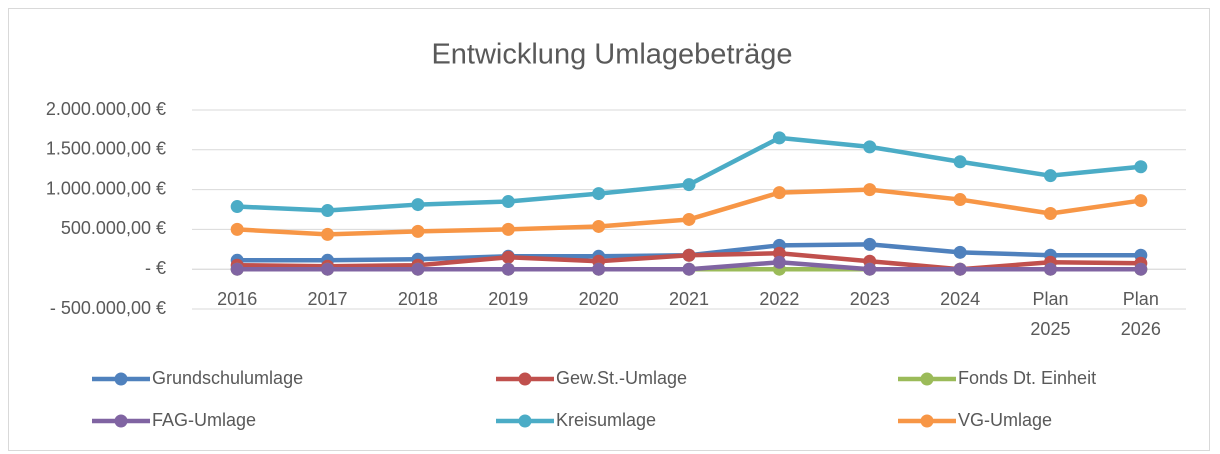 The width and height of the screenshot is (1220, 454). I want to click on legend-label: Kreisumlage, so click(606, 420).